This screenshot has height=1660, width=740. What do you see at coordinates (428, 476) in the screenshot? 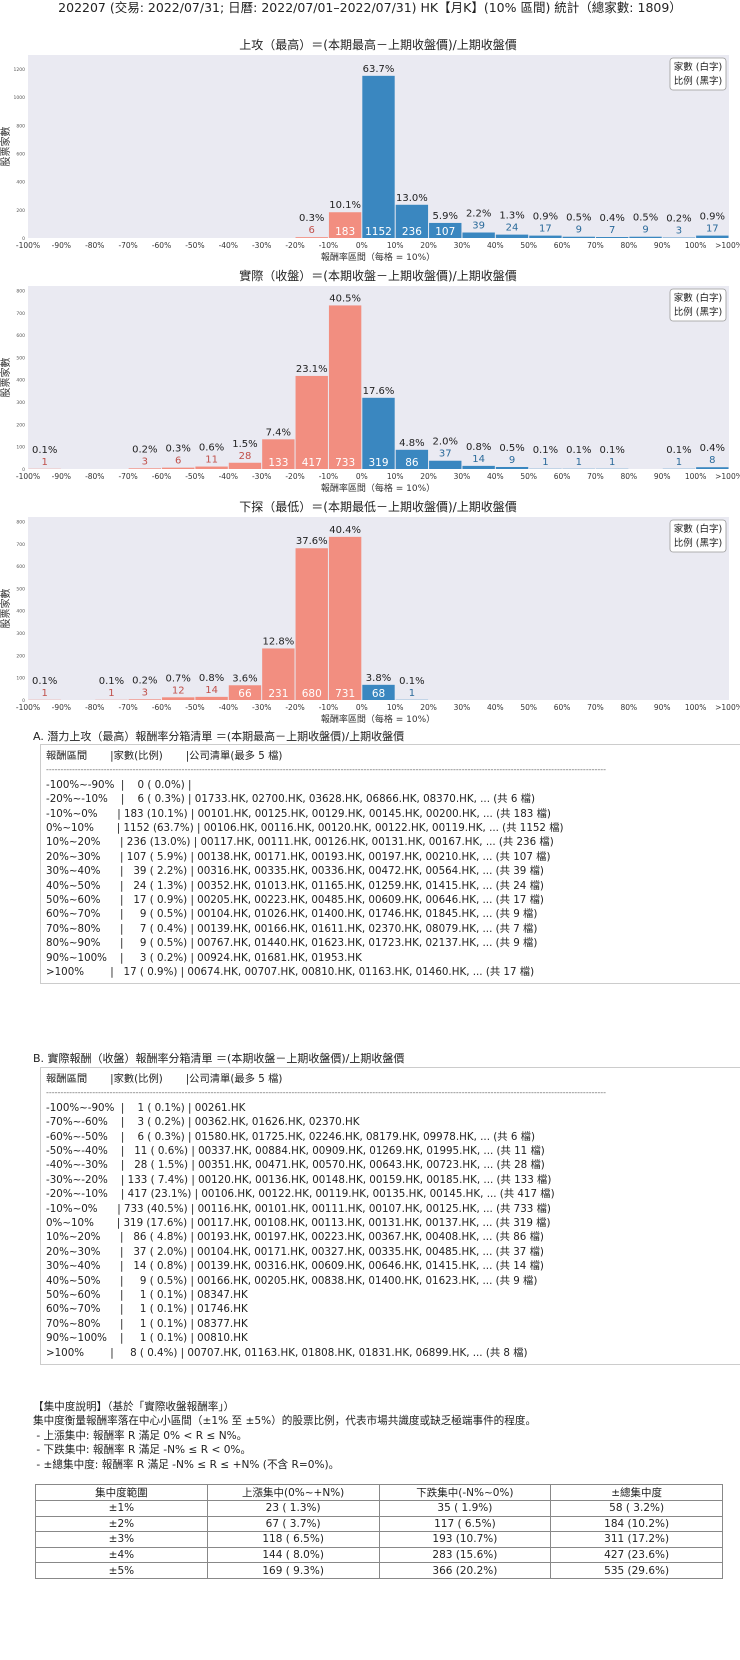
I see `x-tick-label: 20%` at bounding box center [428, 476].